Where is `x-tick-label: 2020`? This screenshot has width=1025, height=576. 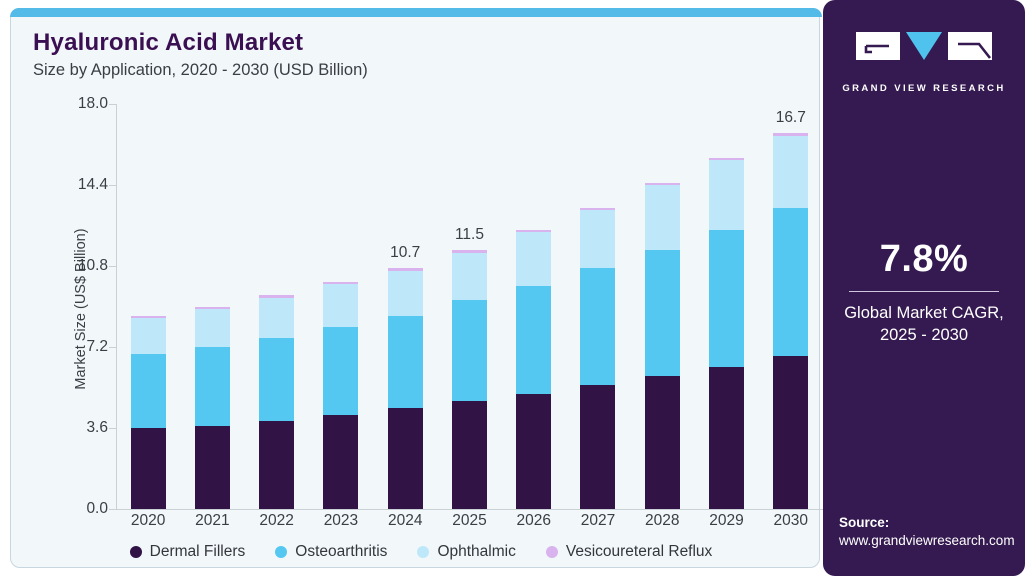 x-tick-label: 2020 is located at coordinates (148, 520).